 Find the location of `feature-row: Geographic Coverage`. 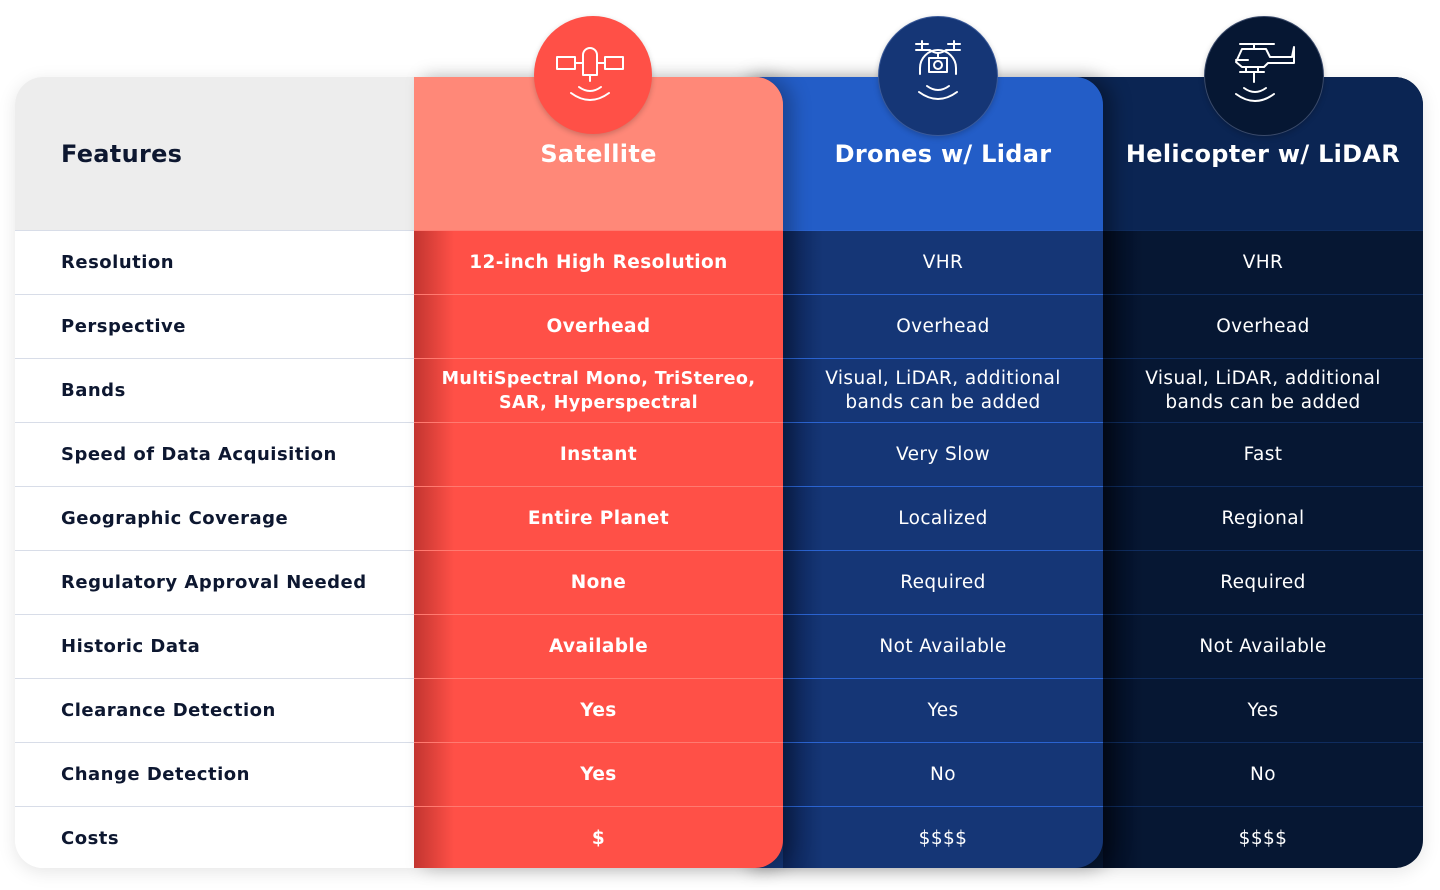

feature-row: Geographic Coverage is located at coordinates (215, 518).